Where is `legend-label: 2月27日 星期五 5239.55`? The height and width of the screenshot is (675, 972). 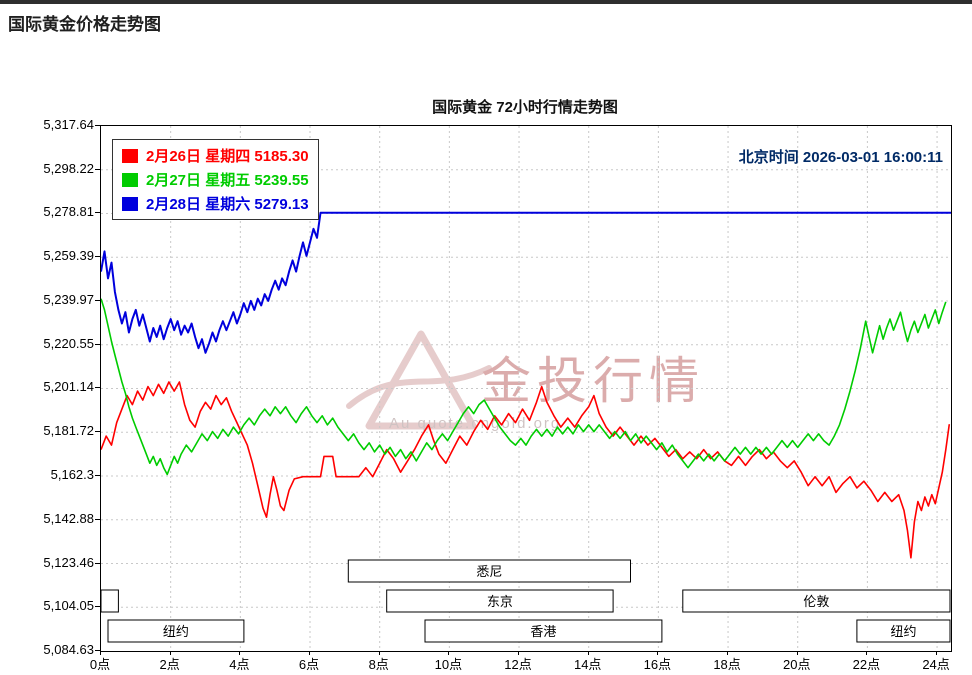
legend-label: 2月27日 星期五 5239.55 is located at coordinates (227, 180).